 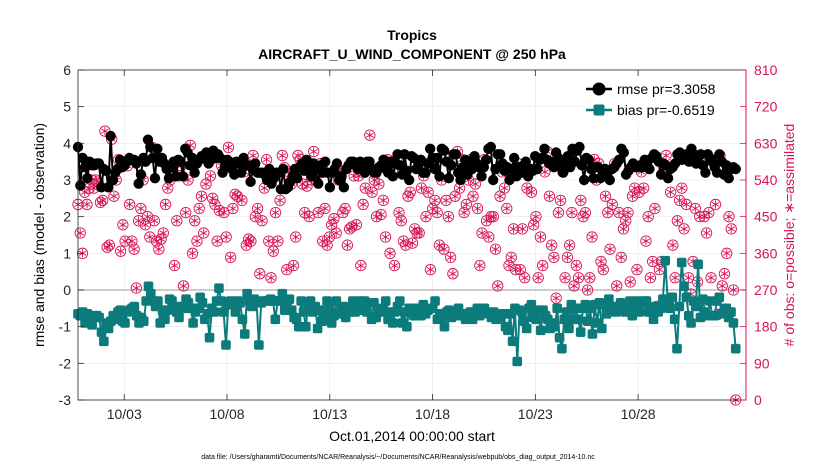 I want to click on legend: rmse pr=3.3058 bias pr=-0.6519, so click(x=662, y=99).